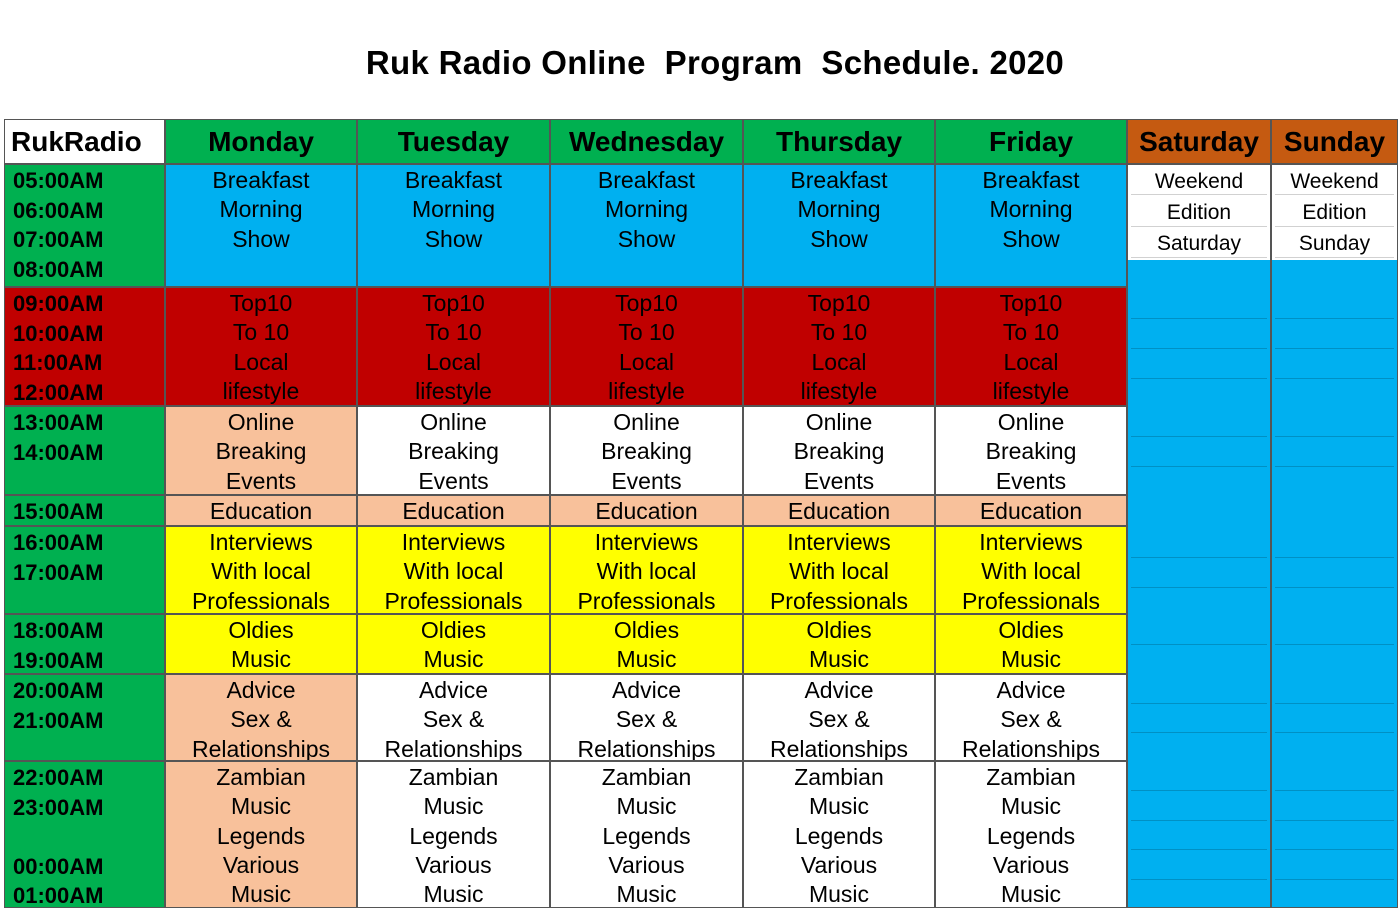  What do you see at coordinates (84, 450) in the screenshot?
I see `time-block: 13:00AM 14:00AM` at bounding box center [84, 450].